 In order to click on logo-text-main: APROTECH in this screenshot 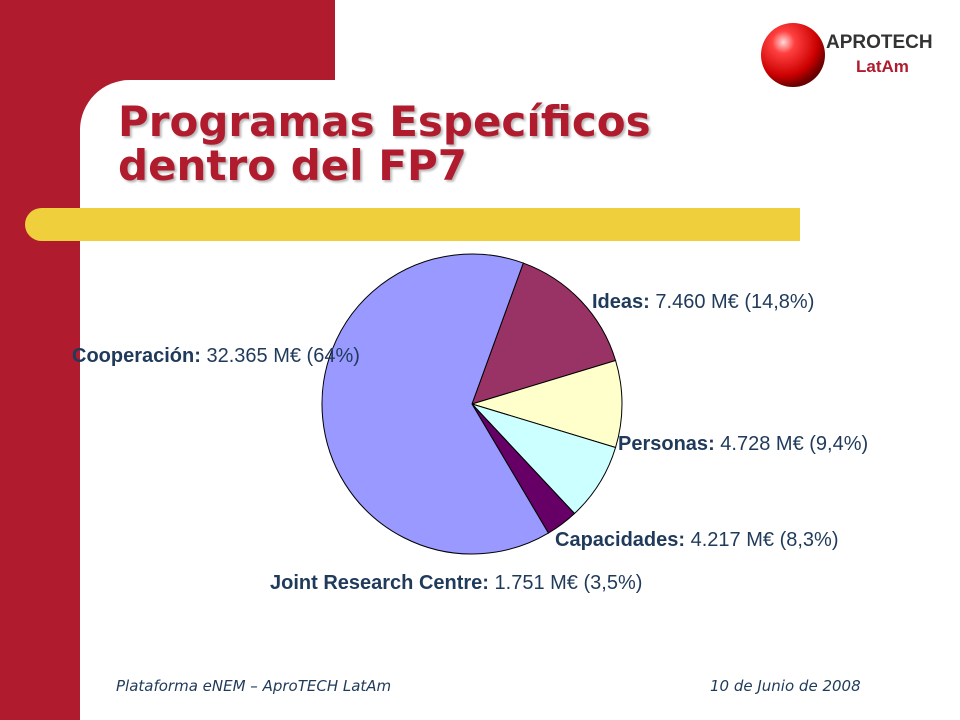, I will do `click(879, 42)`.